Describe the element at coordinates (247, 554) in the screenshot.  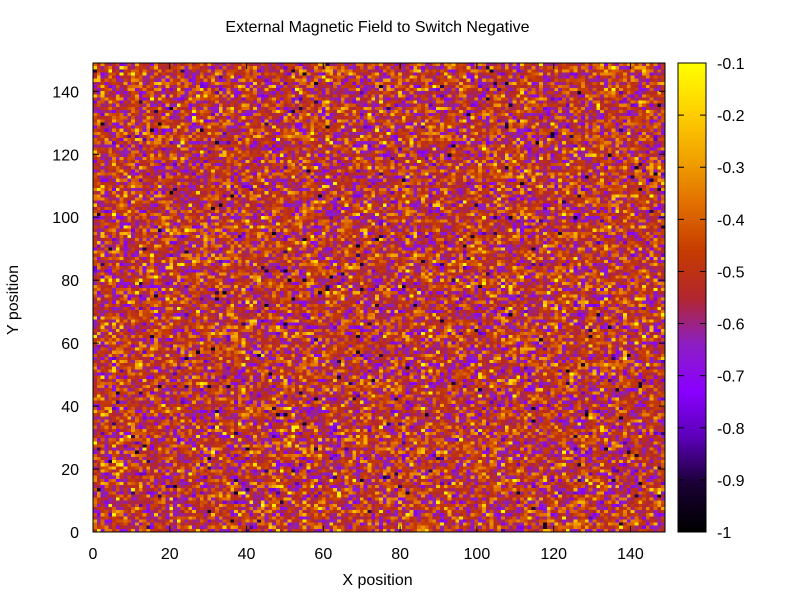
I see `x-tick-label: 40` at that location.